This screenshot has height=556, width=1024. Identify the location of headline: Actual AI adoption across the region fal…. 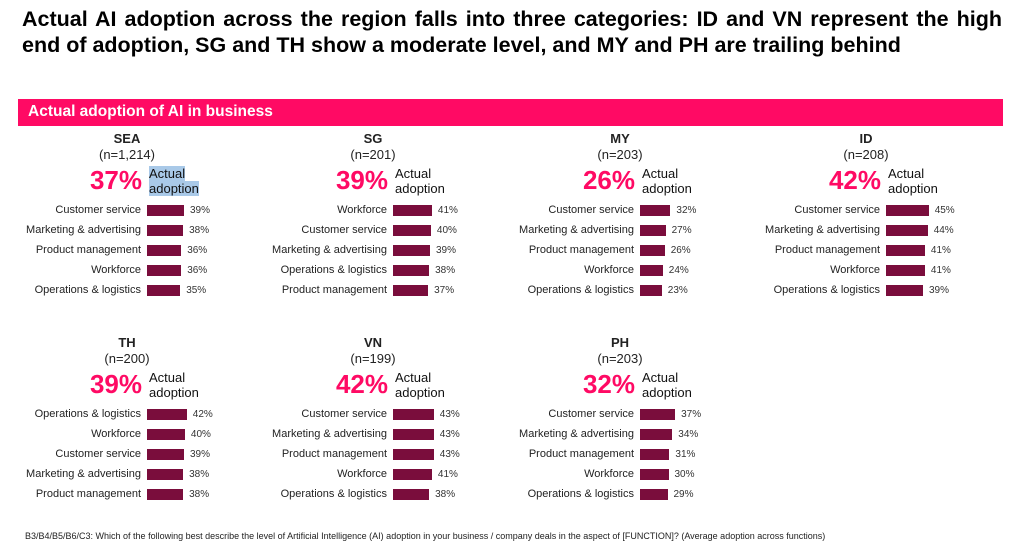
(512, 32).